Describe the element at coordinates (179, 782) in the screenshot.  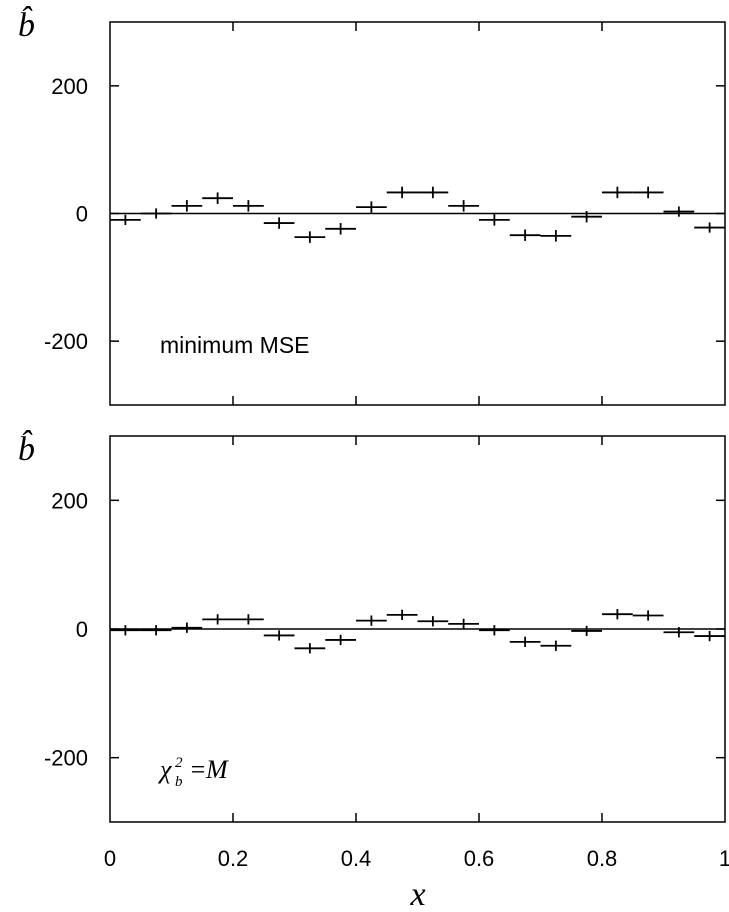
I see `svg-text: b` at that location.